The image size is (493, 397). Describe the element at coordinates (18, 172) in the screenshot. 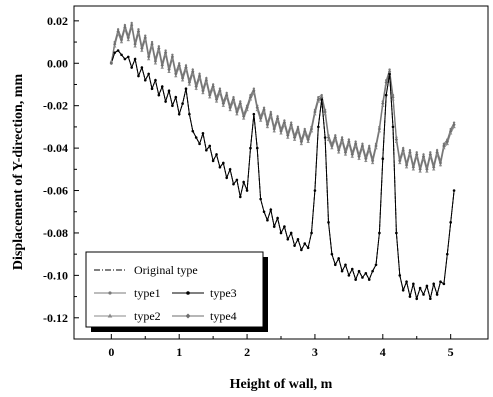

I see `y-axis-title: Displacement of Y-direction, mm` at that location.